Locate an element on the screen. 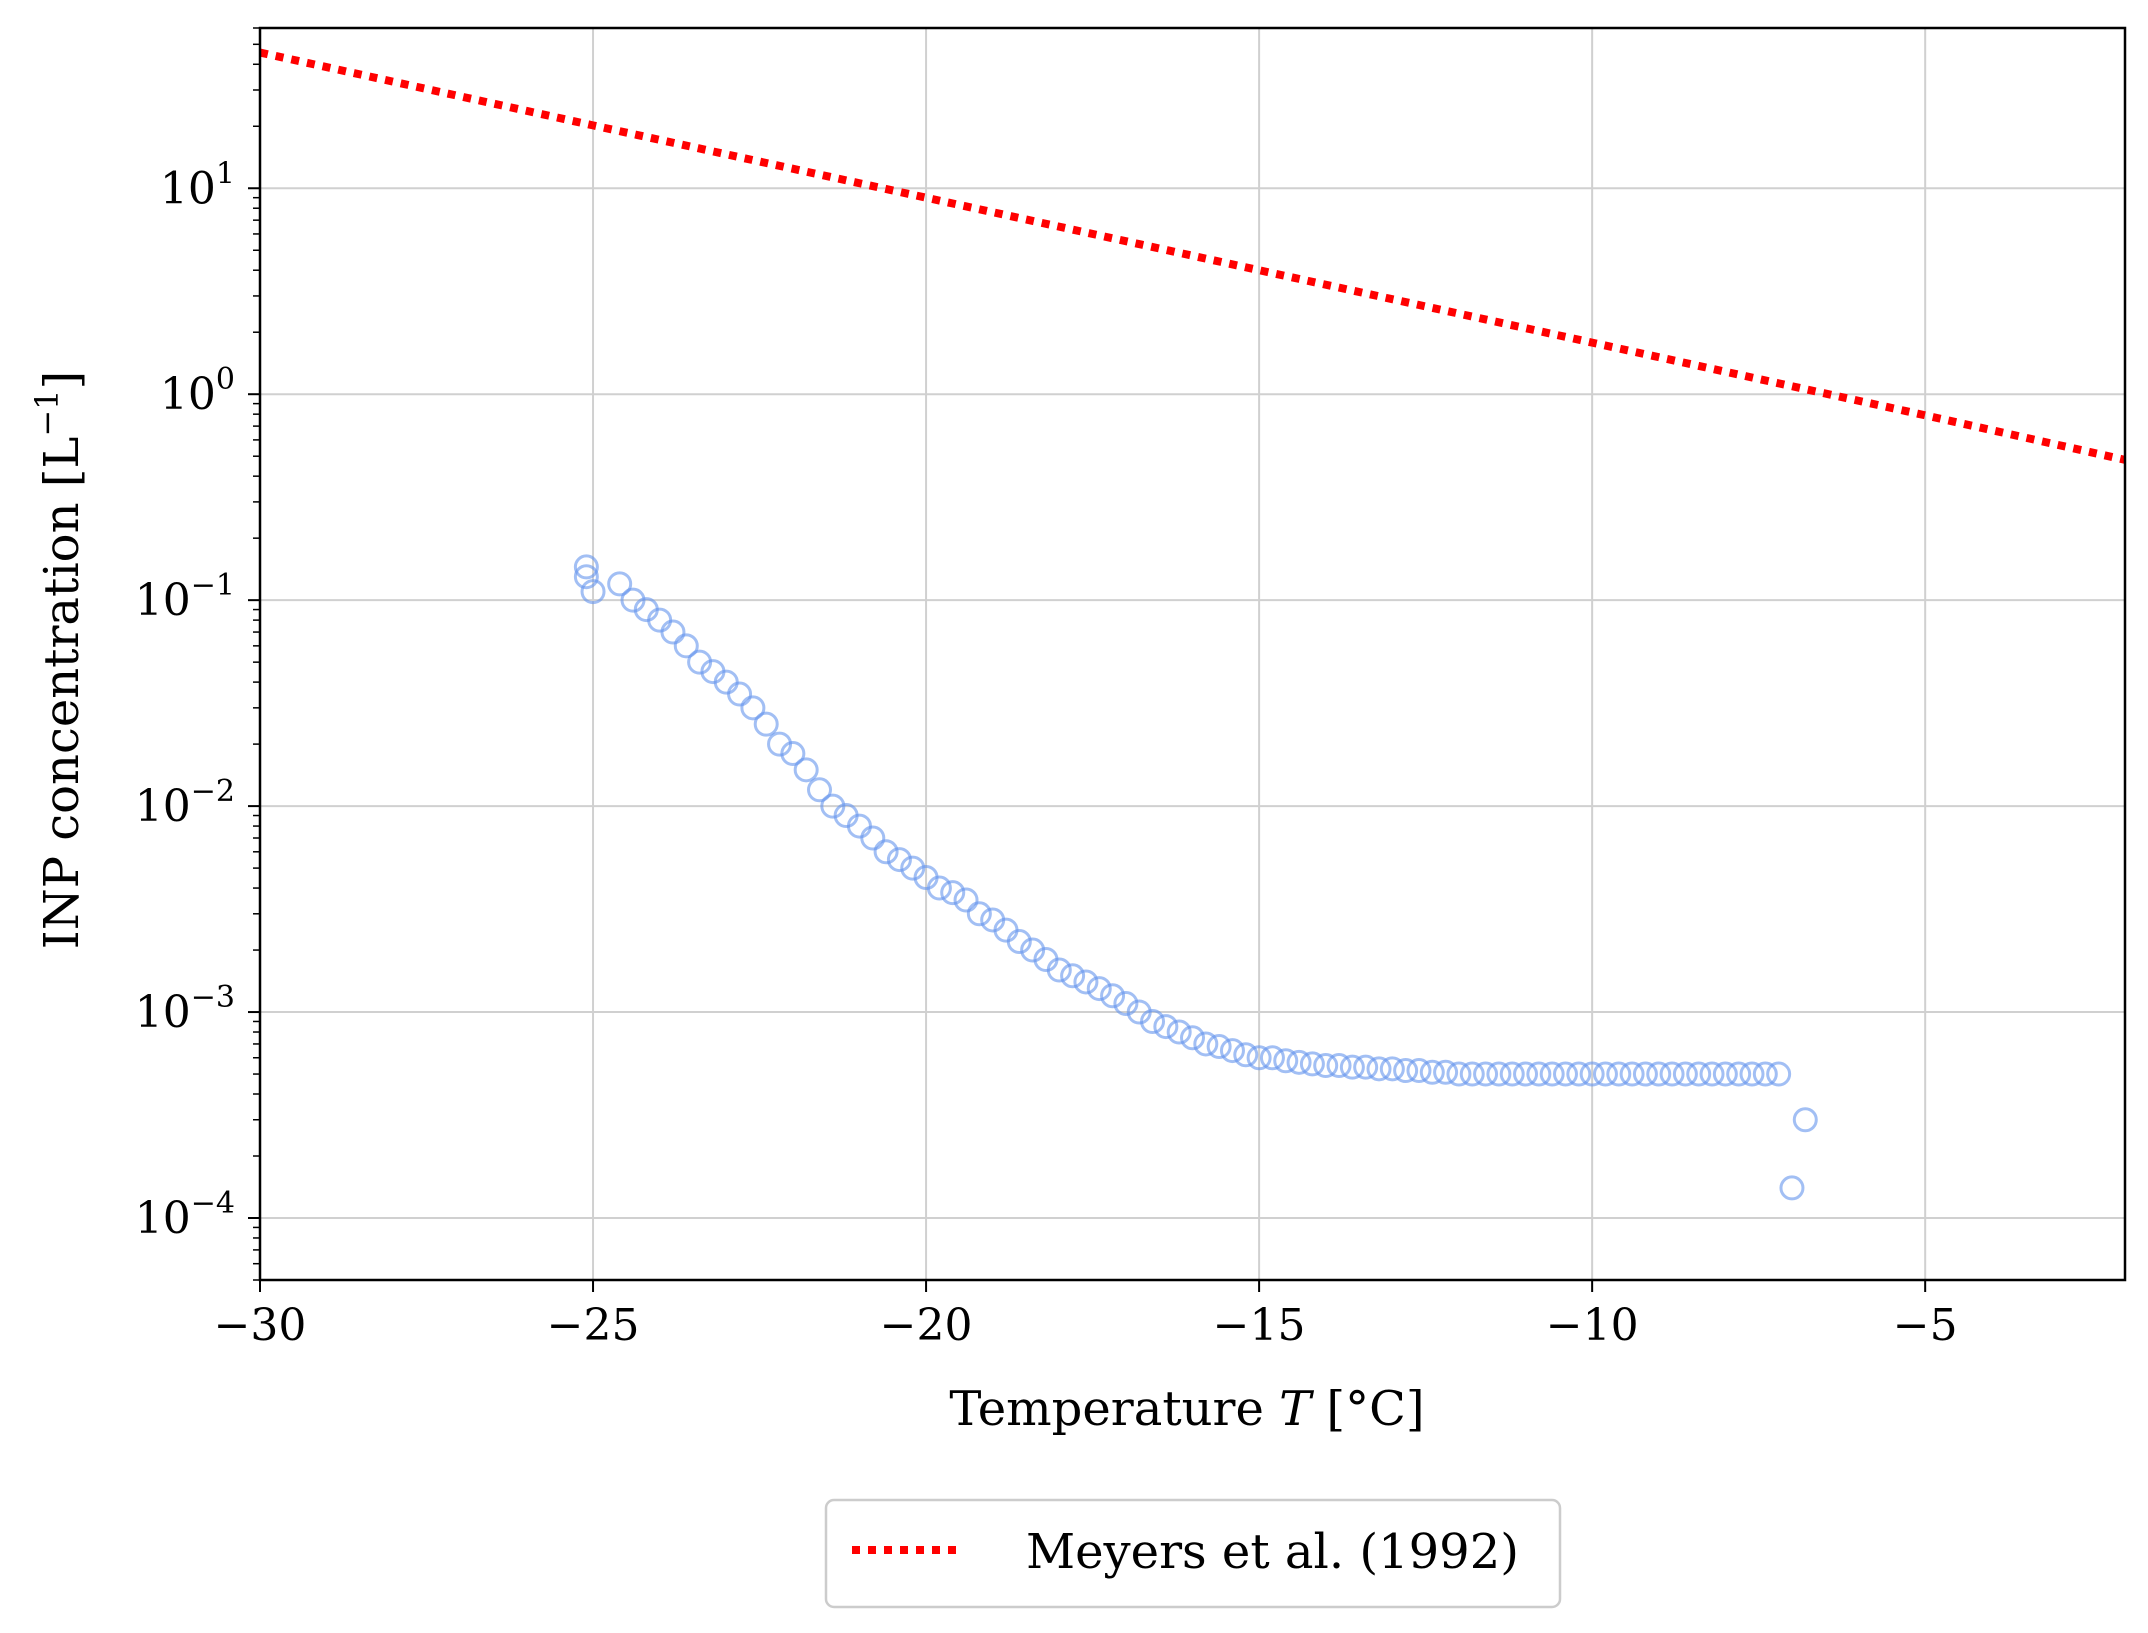  y-tick-label: 10⁻³ is located at coordinates (185, 1009).